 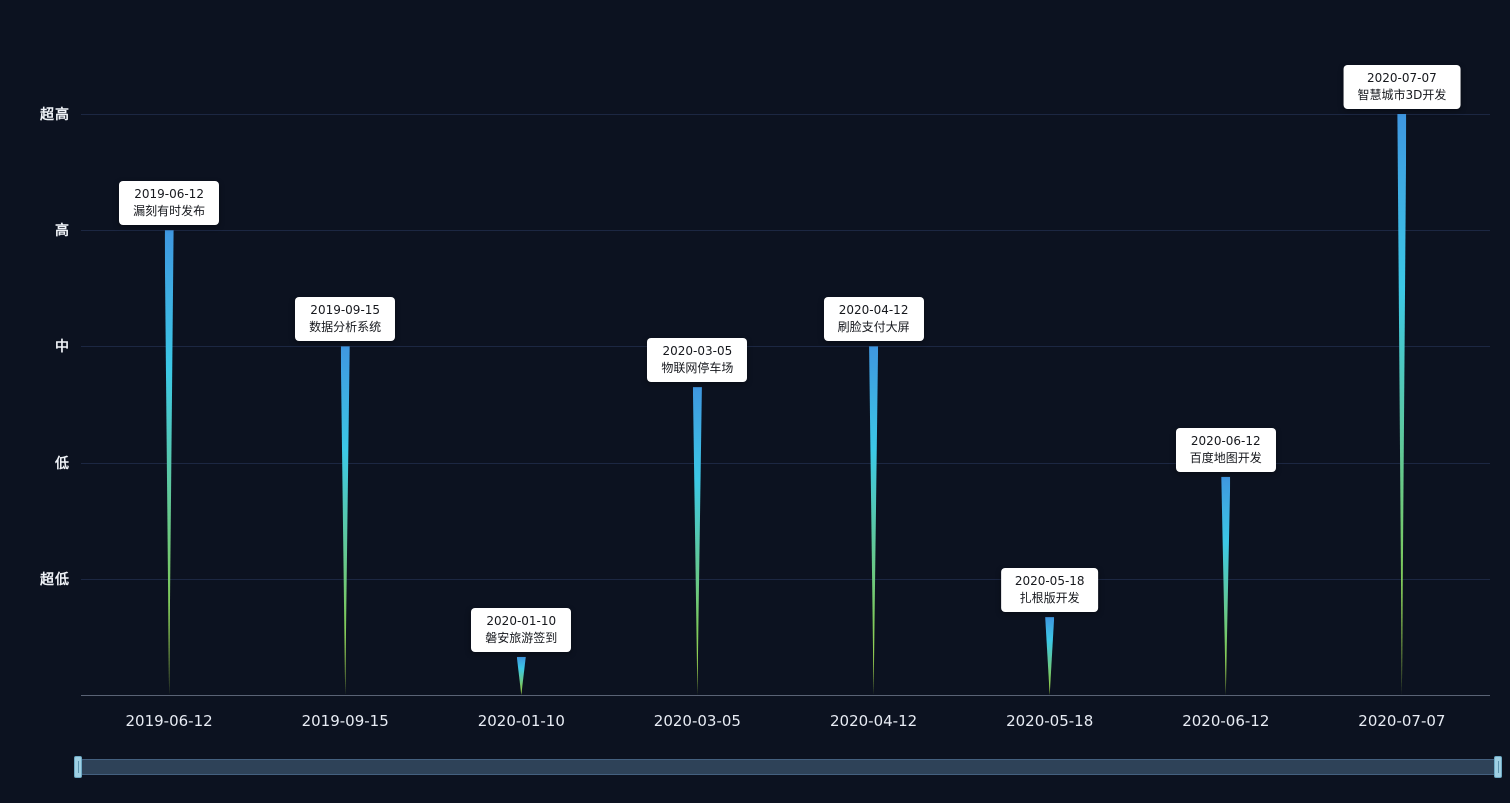 What do you see at coordinates (345, 310) in the screenshot?
I see `point-label-date: 2019-09-15` at bounding box center [345, 310].